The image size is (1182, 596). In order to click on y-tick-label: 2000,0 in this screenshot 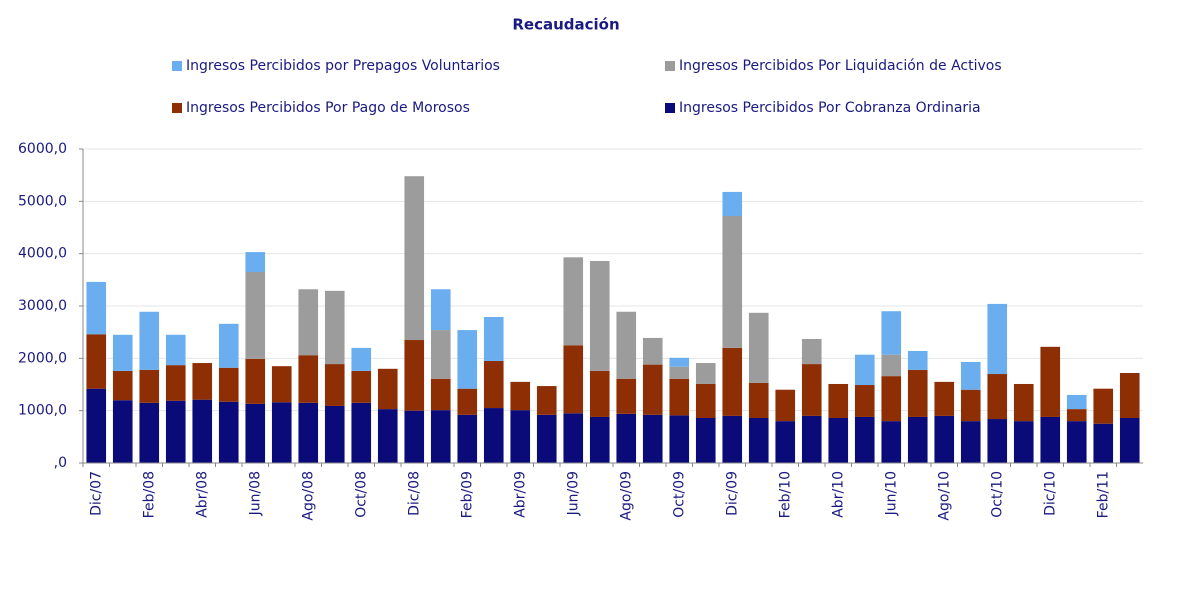, I will do `click(42, 358)`.